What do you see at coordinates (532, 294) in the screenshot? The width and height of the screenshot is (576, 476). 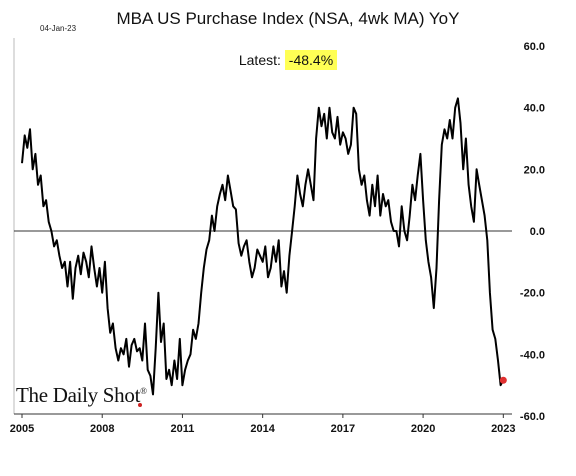 I see `y-tick-label: -20.0` at bounding box center [532, 294].